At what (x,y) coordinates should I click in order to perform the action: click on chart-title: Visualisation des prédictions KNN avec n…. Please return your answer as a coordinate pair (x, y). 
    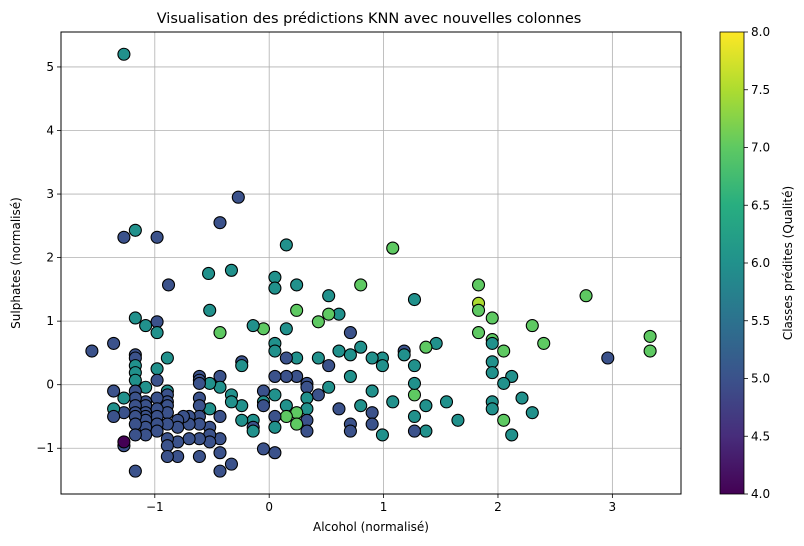
    Looking at the image, I should click on (369, 19).